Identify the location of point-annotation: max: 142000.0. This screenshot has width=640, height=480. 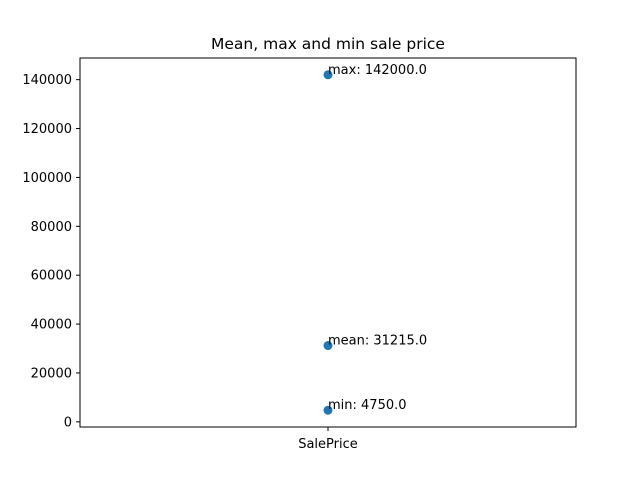
(377, 70).